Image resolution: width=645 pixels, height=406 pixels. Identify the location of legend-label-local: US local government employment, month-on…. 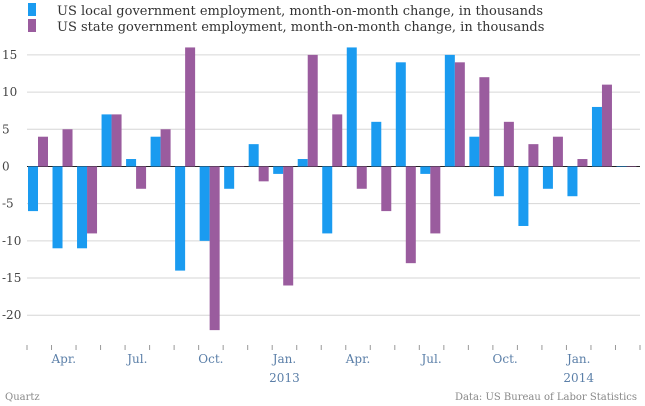
(300, 11).